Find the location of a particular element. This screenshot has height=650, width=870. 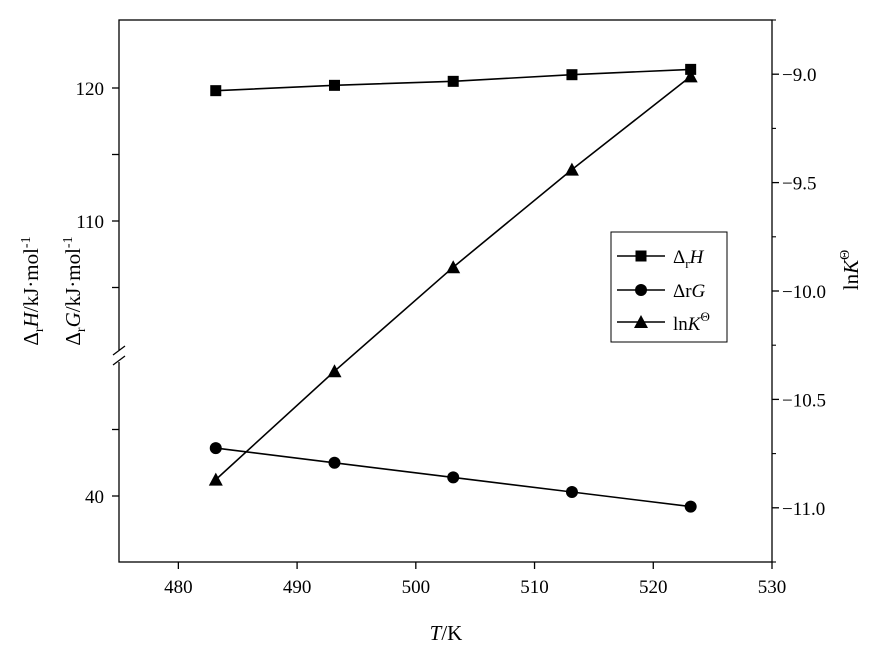

left-axis-title-dh: ΔrH/kJ·mol-1 is located at coordinates (33, 290).